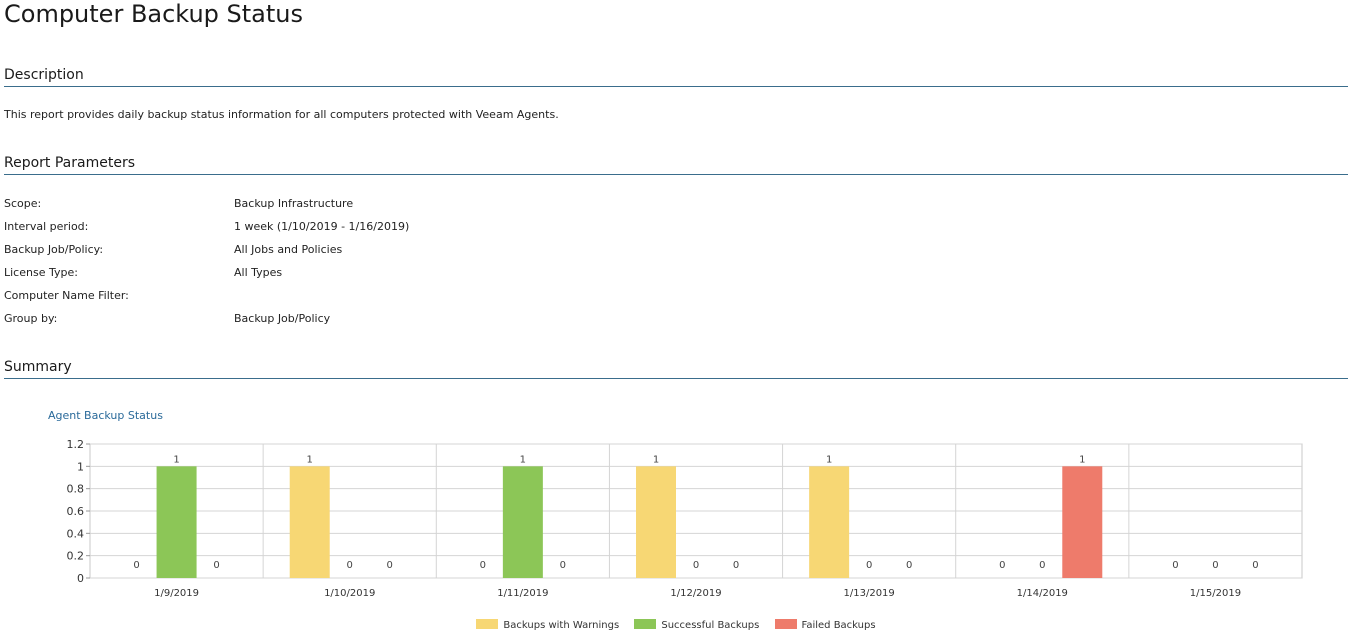 The width and height of the screenshot is (1352, 641). What do you see at coordinates (645, 624) in the screenshot?
I see `legend-swatch-successful` at bounding box center [645, 624].